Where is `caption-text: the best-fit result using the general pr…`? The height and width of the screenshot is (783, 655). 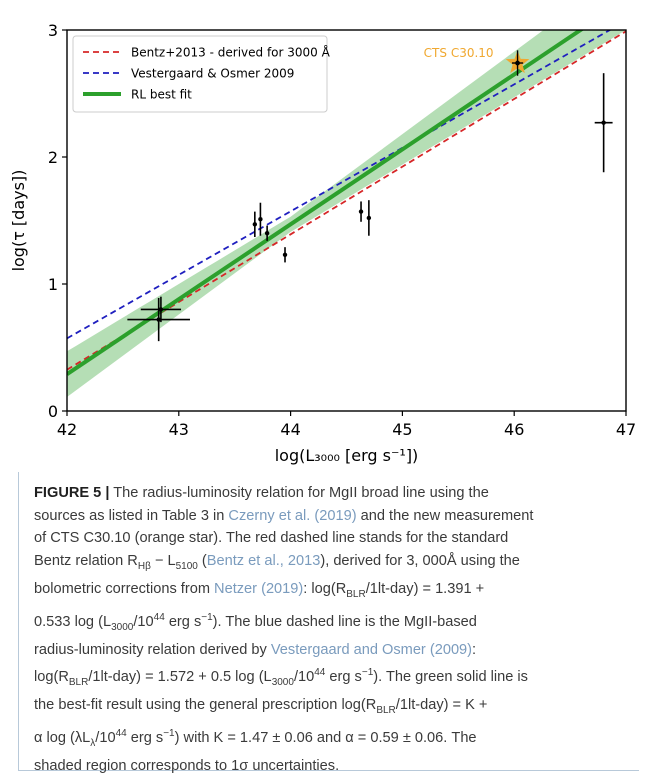
caption-text: the best-fit result using the general pr… is located at coordinates (205, 705).